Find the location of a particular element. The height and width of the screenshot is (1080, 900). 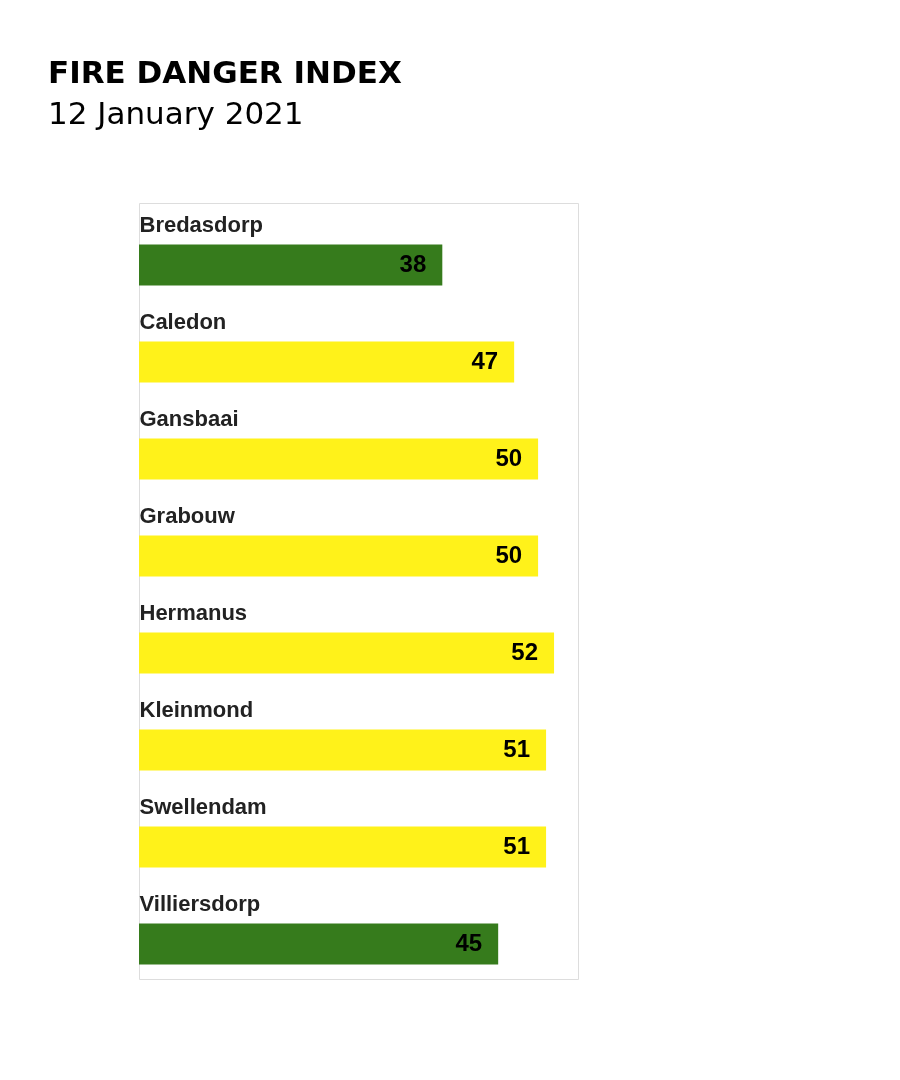

chart-subtitle: 12 January 2021 is located at coordinates (176, 113).